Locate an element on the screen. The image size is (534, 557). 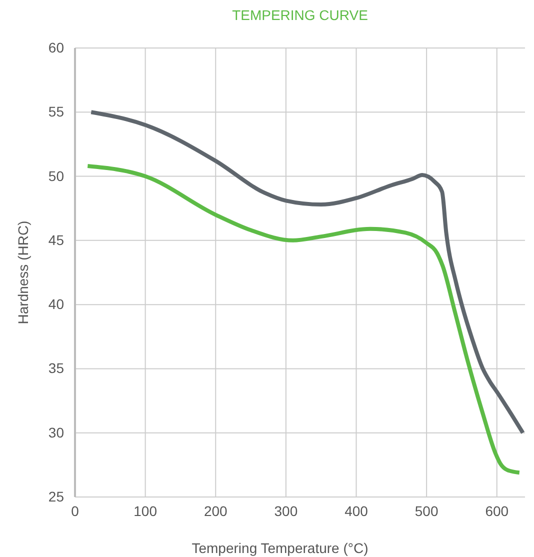
chart-title: TEMPERING CURVE is located at coordinates (300, 15).